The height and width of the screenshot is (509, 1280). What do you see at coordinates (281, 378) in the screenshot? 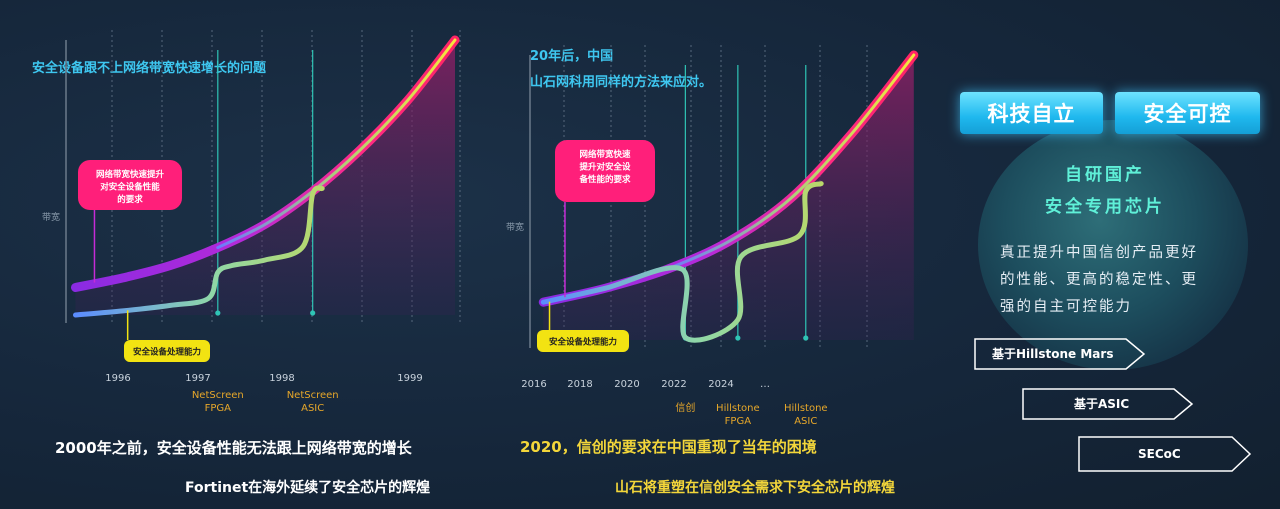
I see `x-tick-label: 1998` at bounding box center [281, 378].